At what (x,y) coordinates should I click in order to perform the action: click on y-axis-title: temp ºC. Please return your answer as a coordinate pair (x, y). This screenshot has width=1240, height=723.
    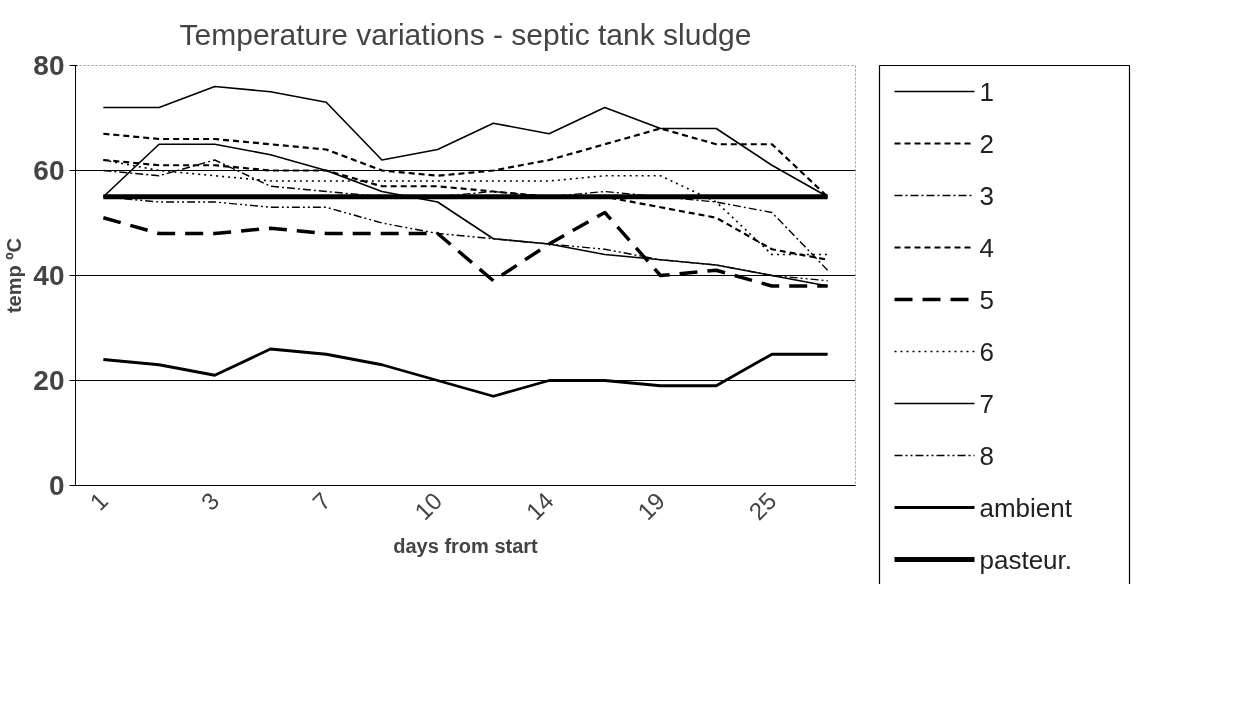
    Looking at the image, I should click on (14, 275).